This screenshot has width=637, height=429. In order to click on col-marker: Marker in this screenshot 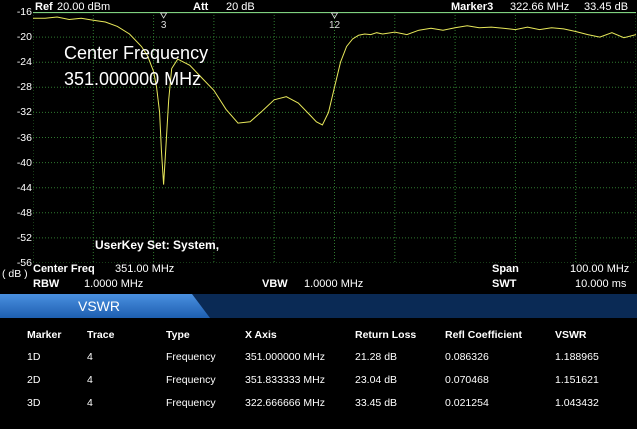, I will do `click(44, 335)`.